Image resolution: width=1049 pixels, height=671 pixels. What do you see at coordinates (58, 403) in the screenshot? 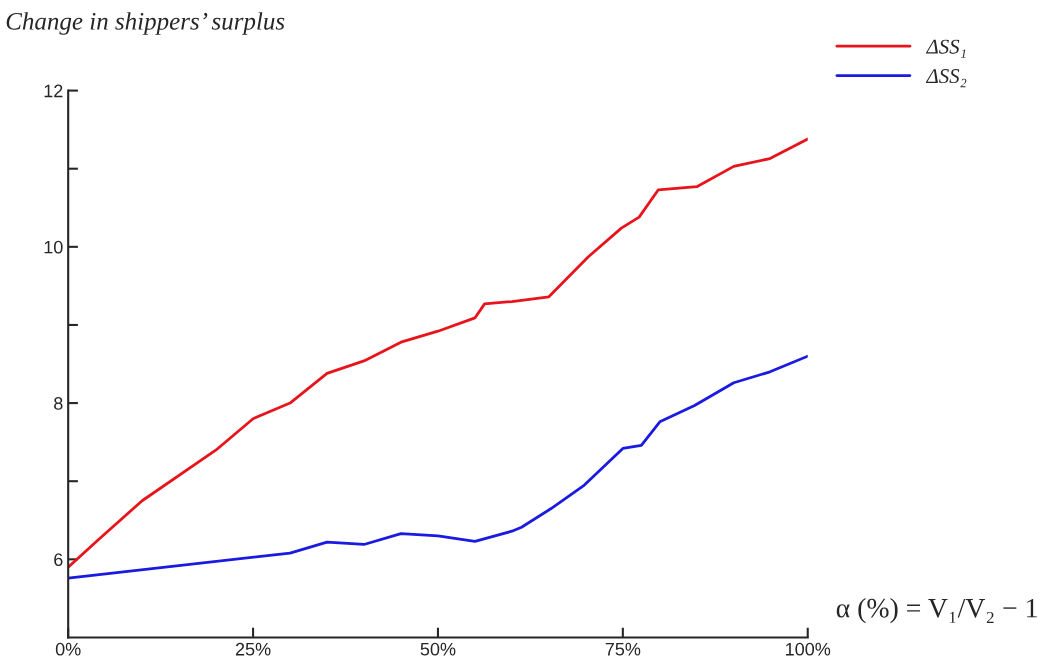
I see `y-tick-label: 8` at bounding box center [58, 403].